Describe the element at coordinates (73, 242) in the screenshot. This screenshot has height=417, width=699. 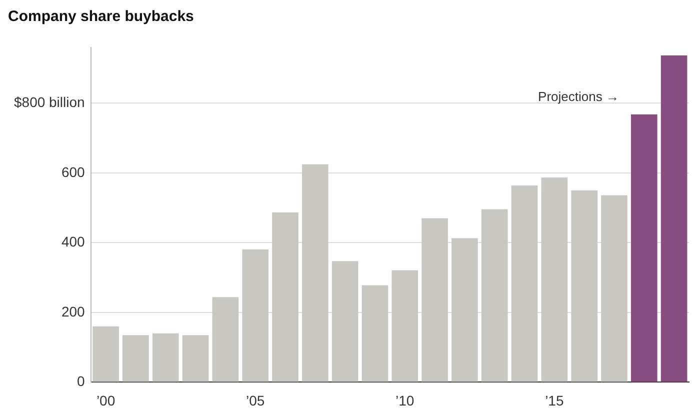
I see `y-tick-label: 400` at that location.